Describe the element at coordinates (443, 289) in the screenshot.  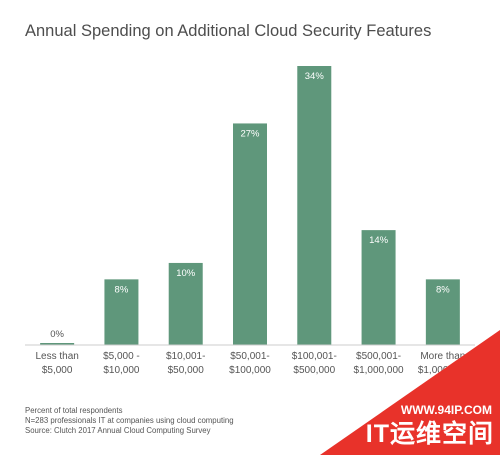
I see `value-label-6: 8%` at that location.